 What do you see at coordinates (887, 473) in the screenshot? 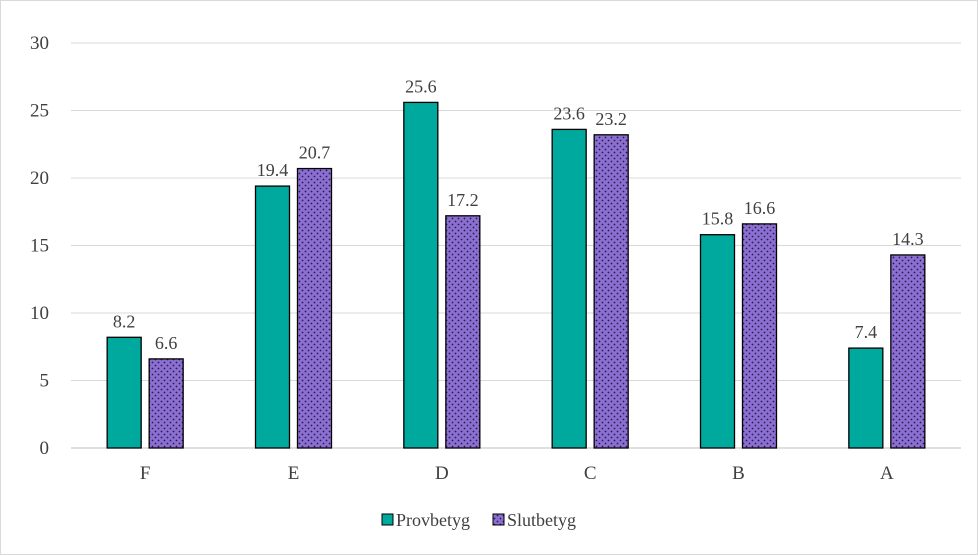
I see `x-category-label: A` at bounding box center [887, 473].